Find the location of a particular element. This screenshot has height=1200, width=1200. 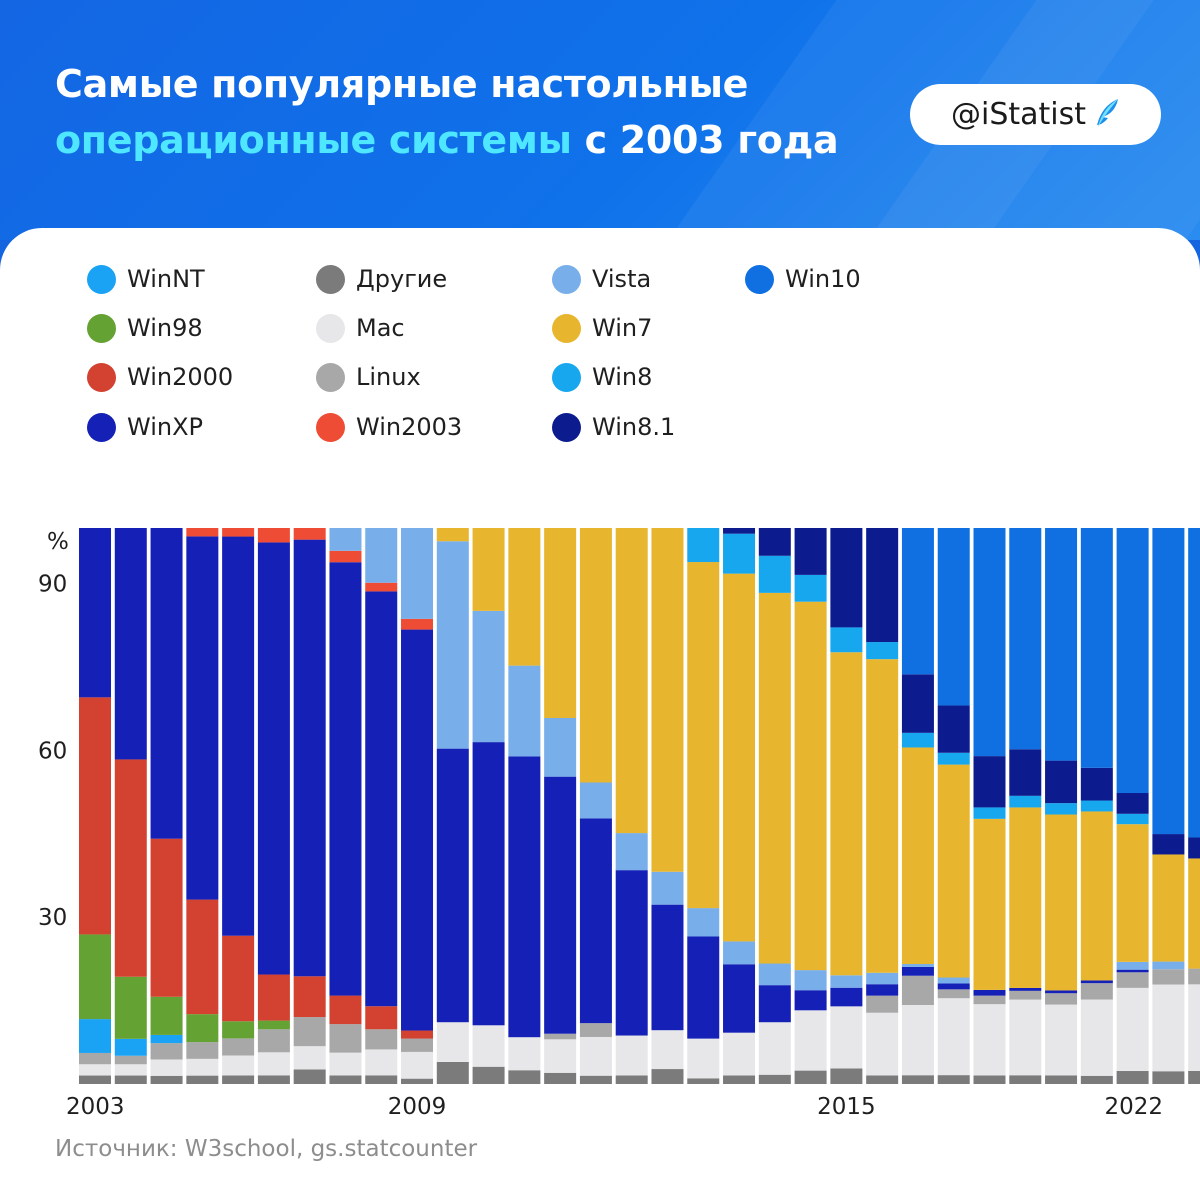

x-tick-label: 2009 is located at coordinates (417, 1107).